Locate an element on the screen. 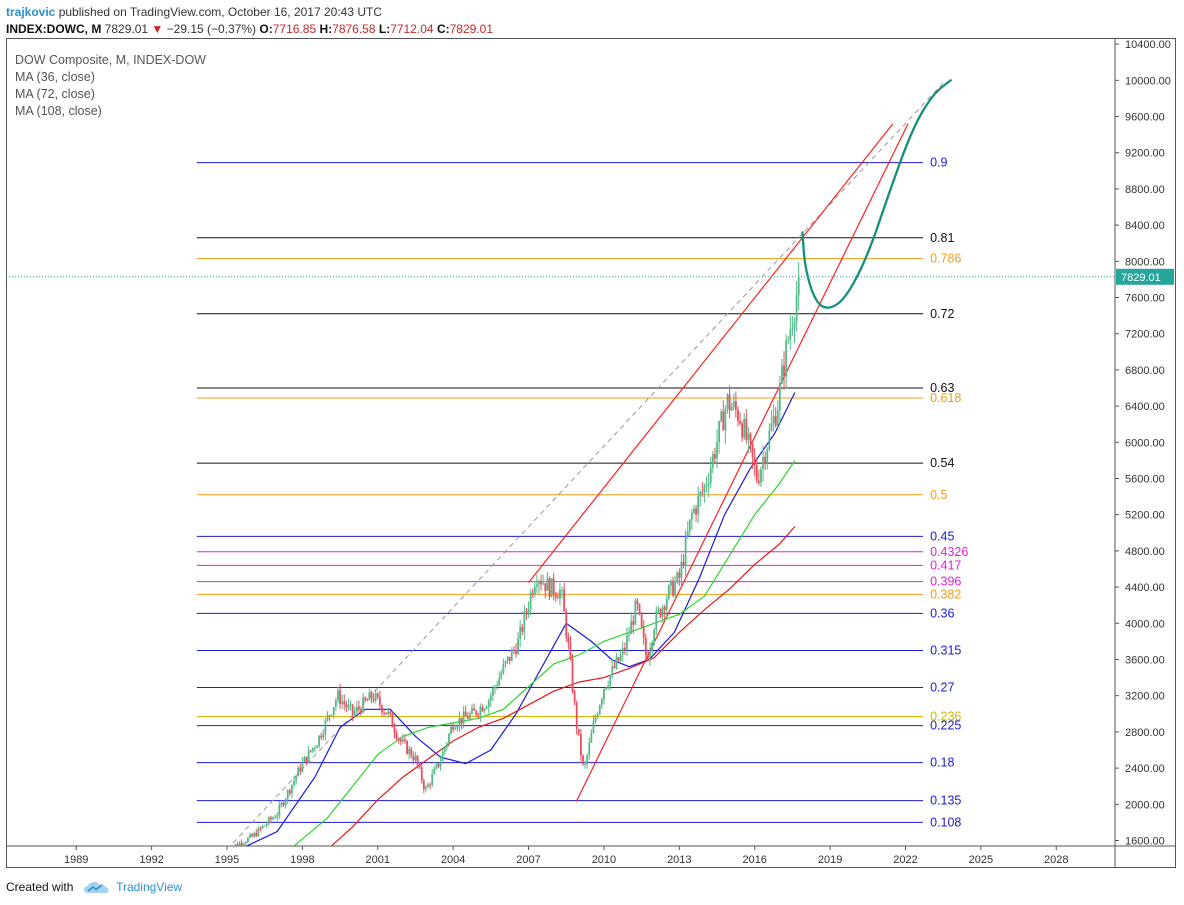  price-tick-label: 5200.00 is located at coordinates (1145, 516).